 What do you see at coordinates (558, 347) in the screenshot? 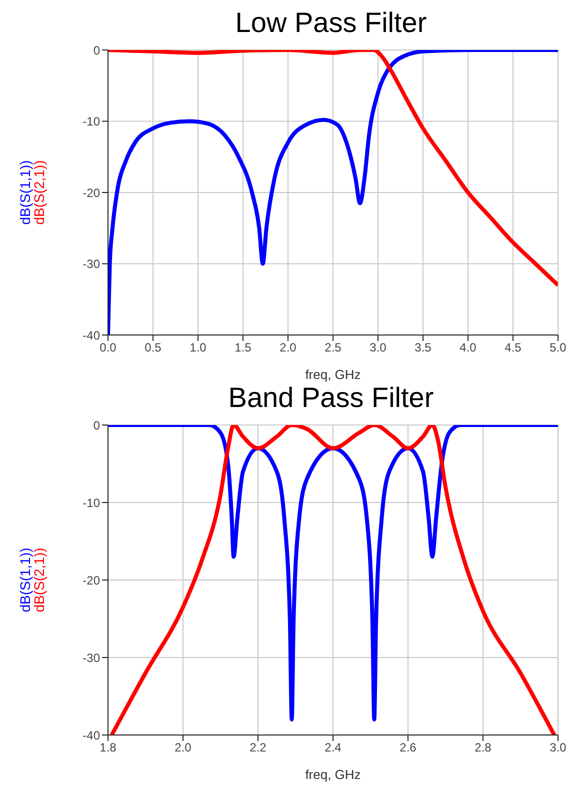
I see `x-tick-label: 5.0` at bounding box center [558, 347].